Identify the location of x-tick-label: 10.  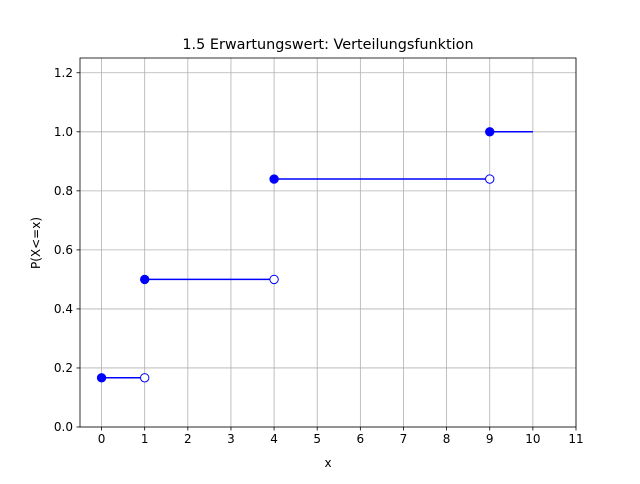
(532, 439).